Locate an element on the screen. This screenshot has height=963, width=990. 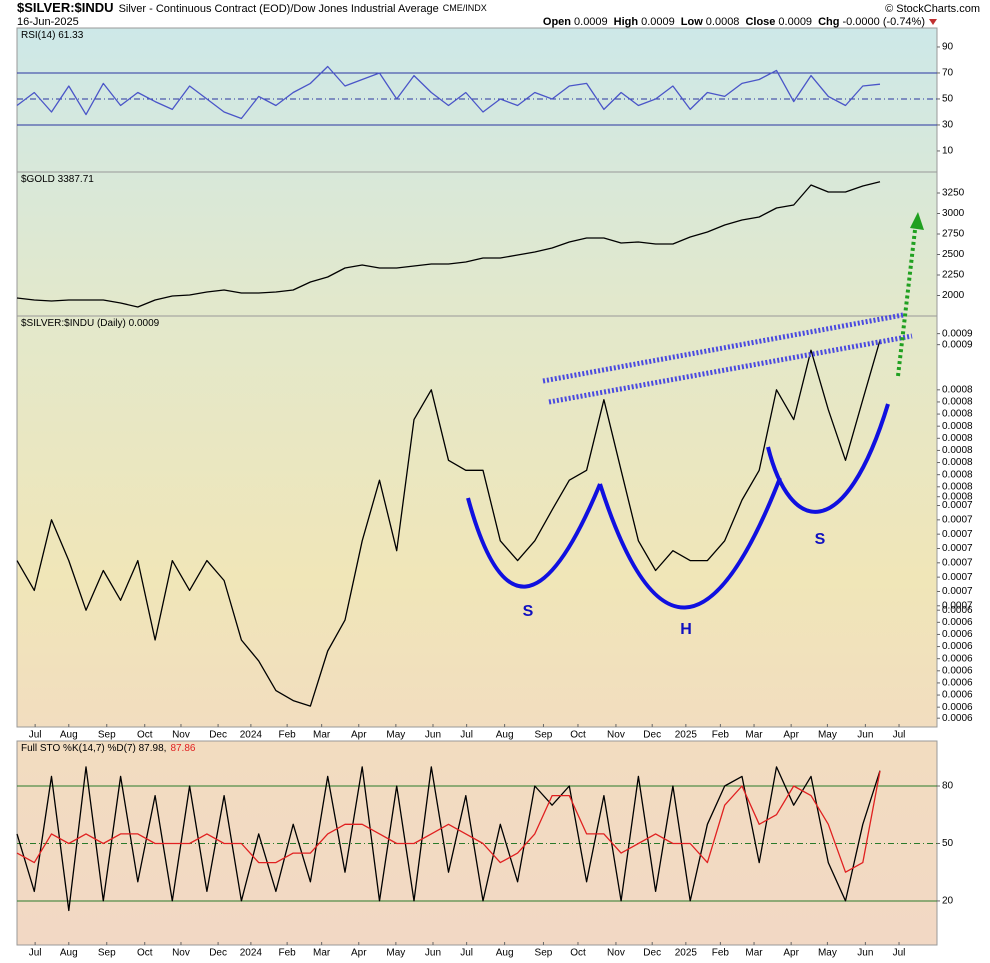
channel-upper is located at coordinates (723, 348).